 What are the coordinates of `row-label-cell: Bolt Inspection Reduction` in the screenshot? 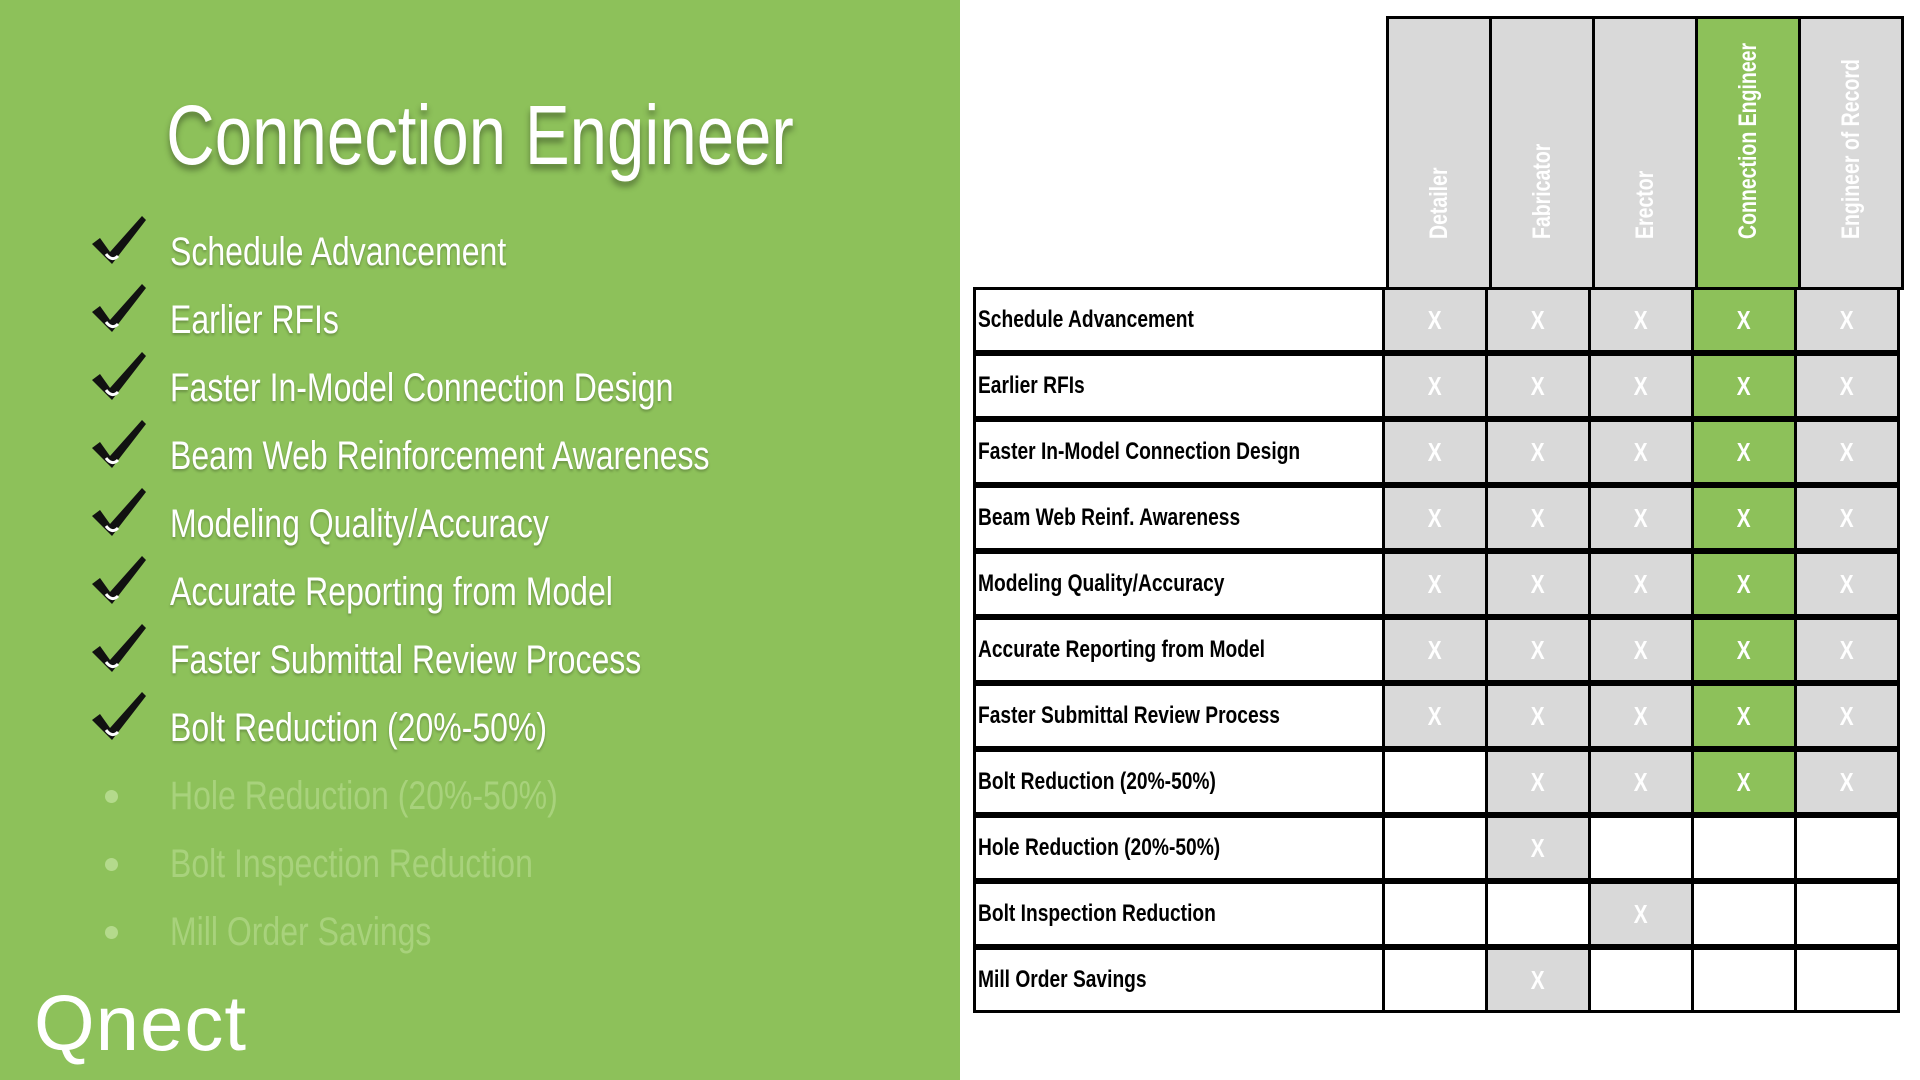 It's located at (1179, 914).